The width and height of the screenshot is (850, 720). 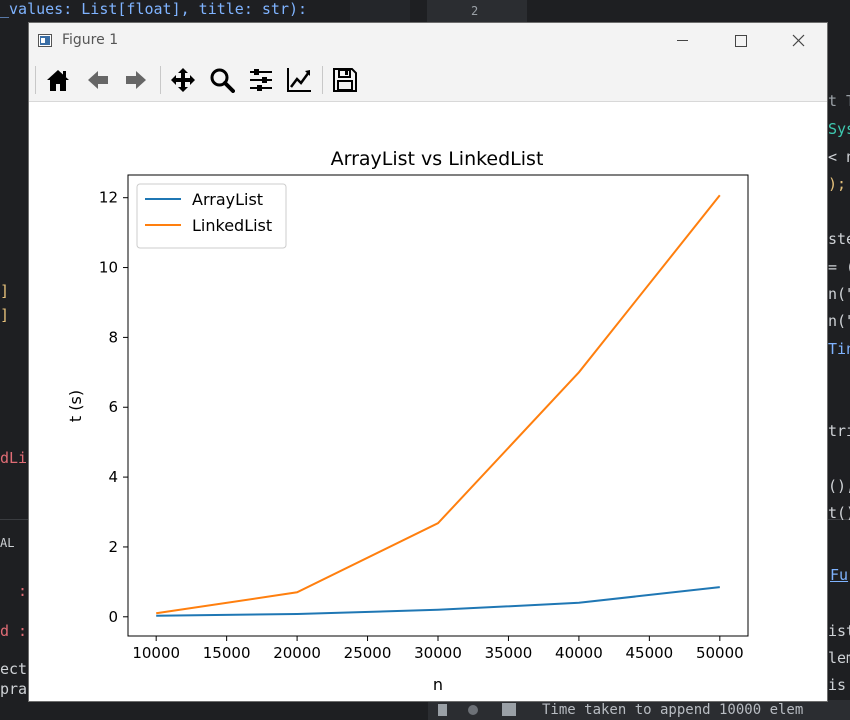 What do you see at coordinates (839, 239) in the screenshot?
I see `code-fragment: ste` at bounding box center [839, 239].